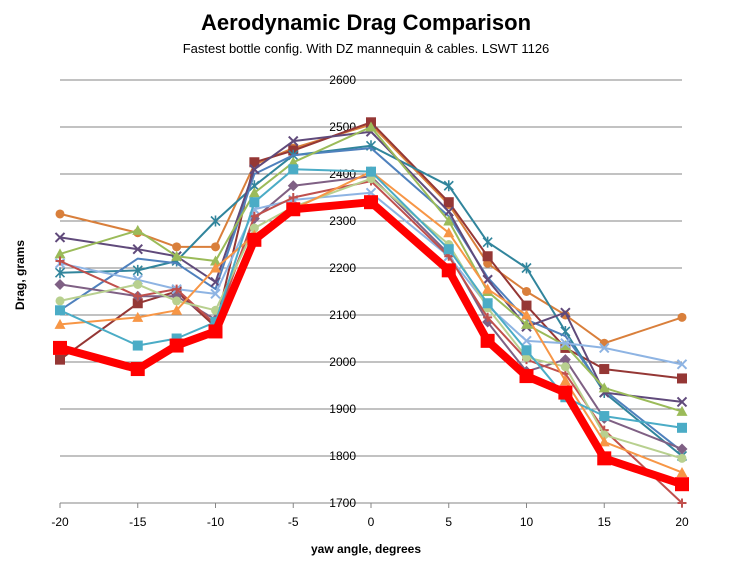 The width and height of the screenshot is (732, 567). Describe the element at coordinates (448, 522) in the screenshot. I see `x-tick-label: 5` at that location.